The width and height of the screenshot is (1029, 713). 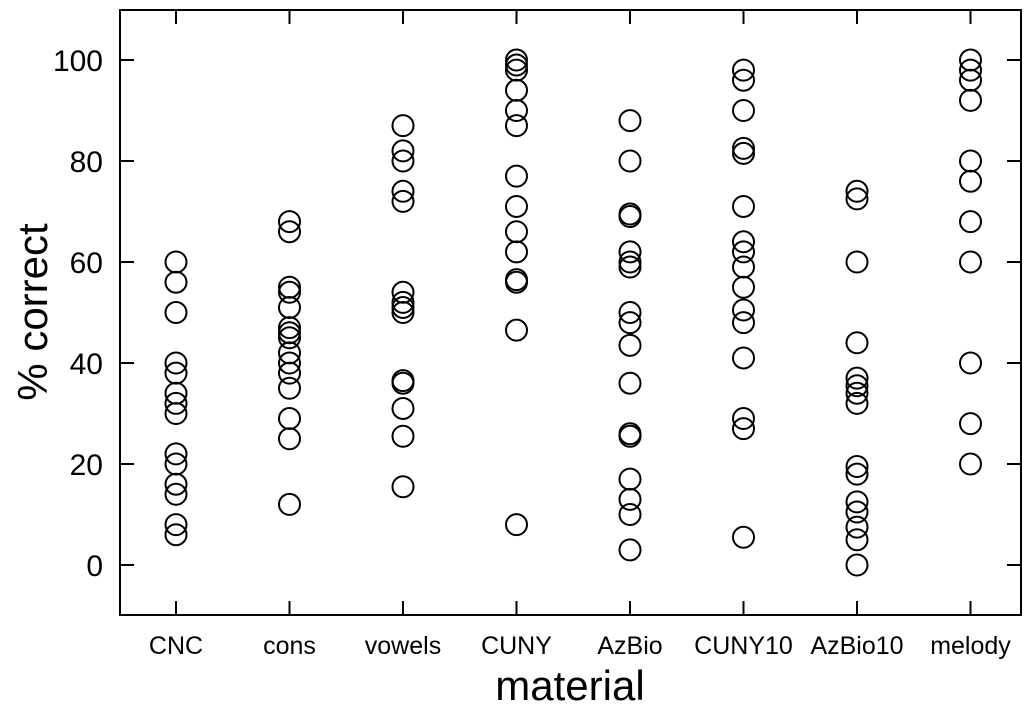 What do you see at coordinates (86, 465) in the screenshot?
I see `y-tick-label: 20` at bounding box center [86, 465].